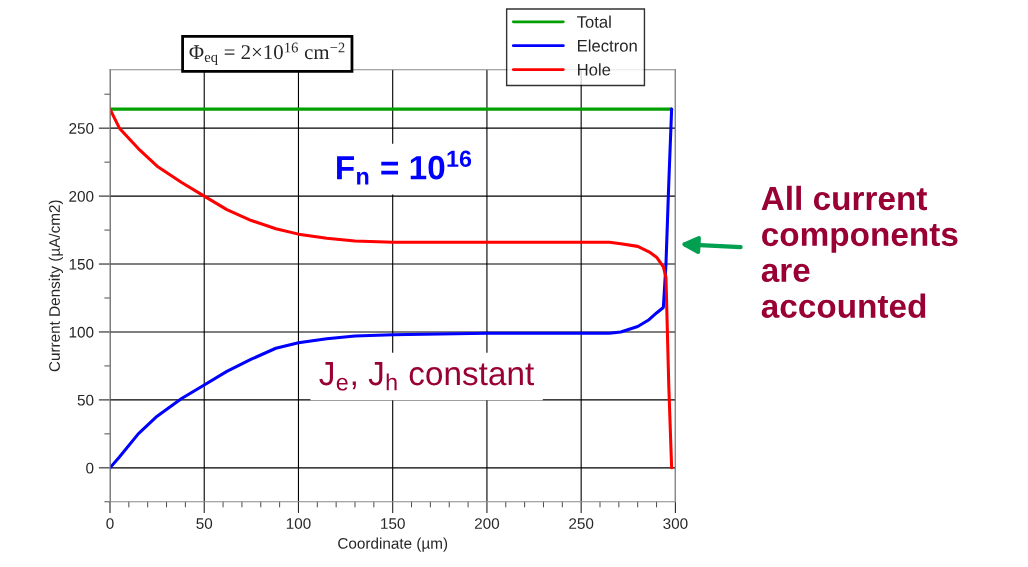 This screenshot has width=1028, height=567. I want to click on x-tick-label: 200, so click(487, 523).